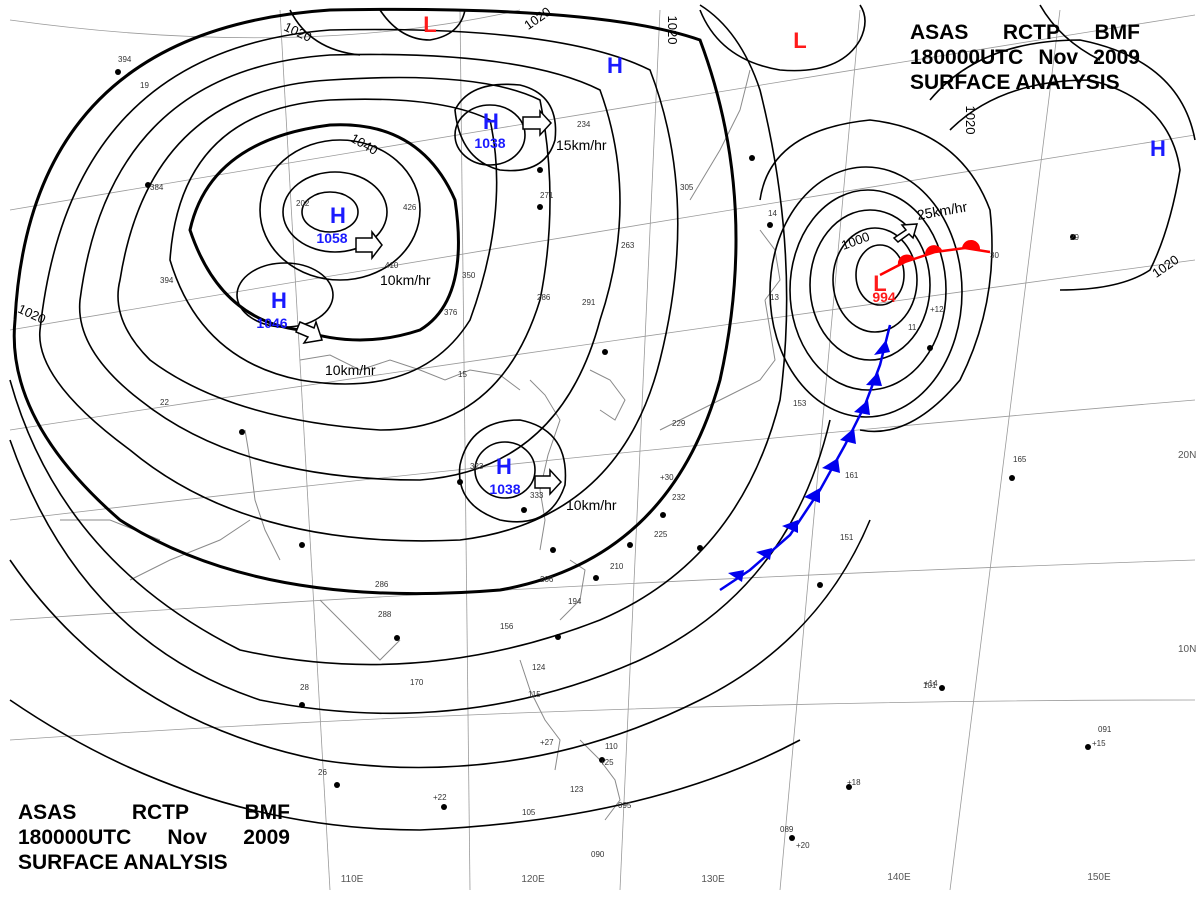 This screenshot has height=900, width=1200. Describe the element at coordinates (803, 845) in the screenshot. I see `station-value: +20` at that location.